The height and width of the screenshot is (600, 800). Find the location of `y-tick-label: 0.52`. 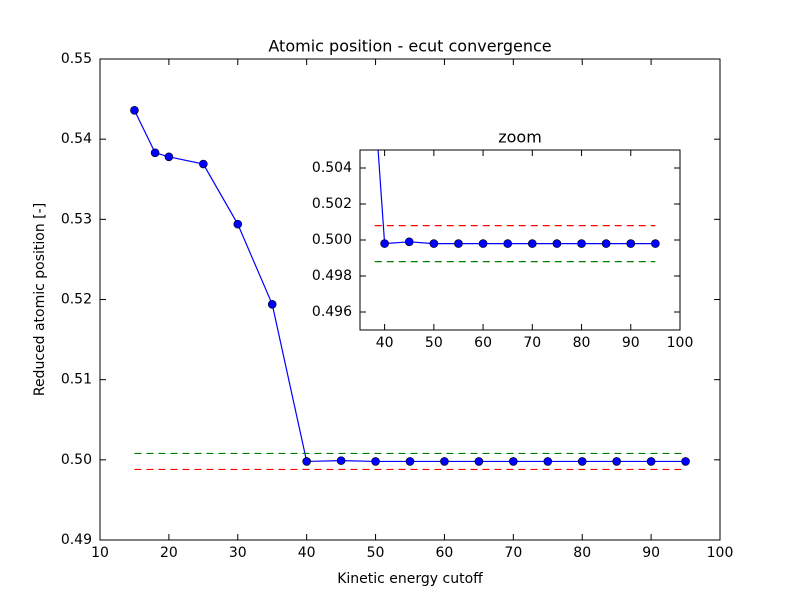

y-tick-label: 0.52 is located at coordinates (76, 300).